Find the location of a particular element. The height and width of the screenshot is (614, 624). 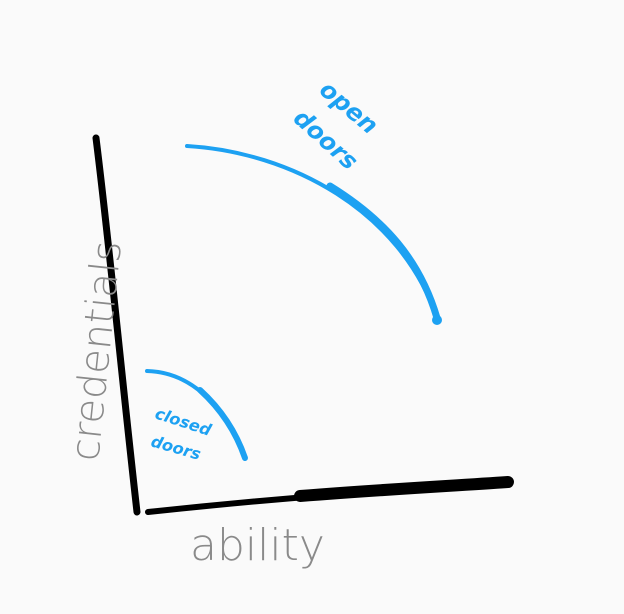

y-axis-thick is located at coordinates (118, 344).